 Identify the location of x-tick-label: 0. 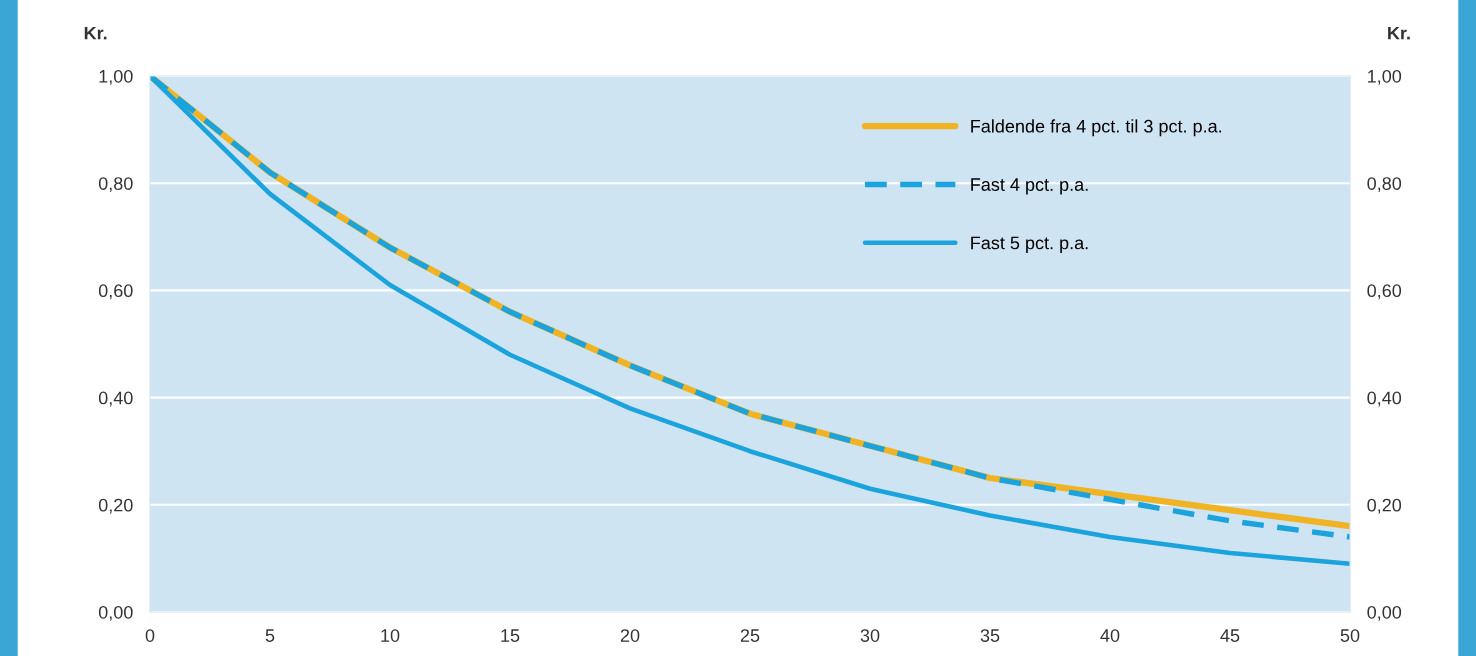
(150, 635).